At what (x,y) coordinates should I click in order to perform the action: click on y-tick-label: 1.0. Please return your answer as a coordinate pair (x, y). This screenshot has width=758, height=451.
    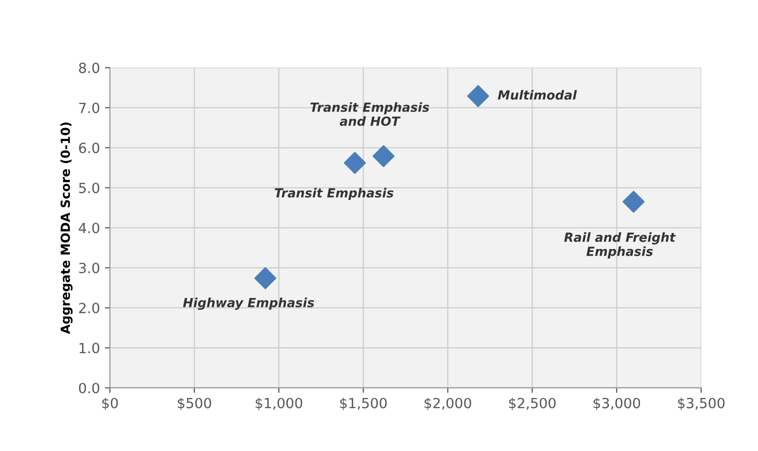
    Looking at the image, I should click on (90, 348).